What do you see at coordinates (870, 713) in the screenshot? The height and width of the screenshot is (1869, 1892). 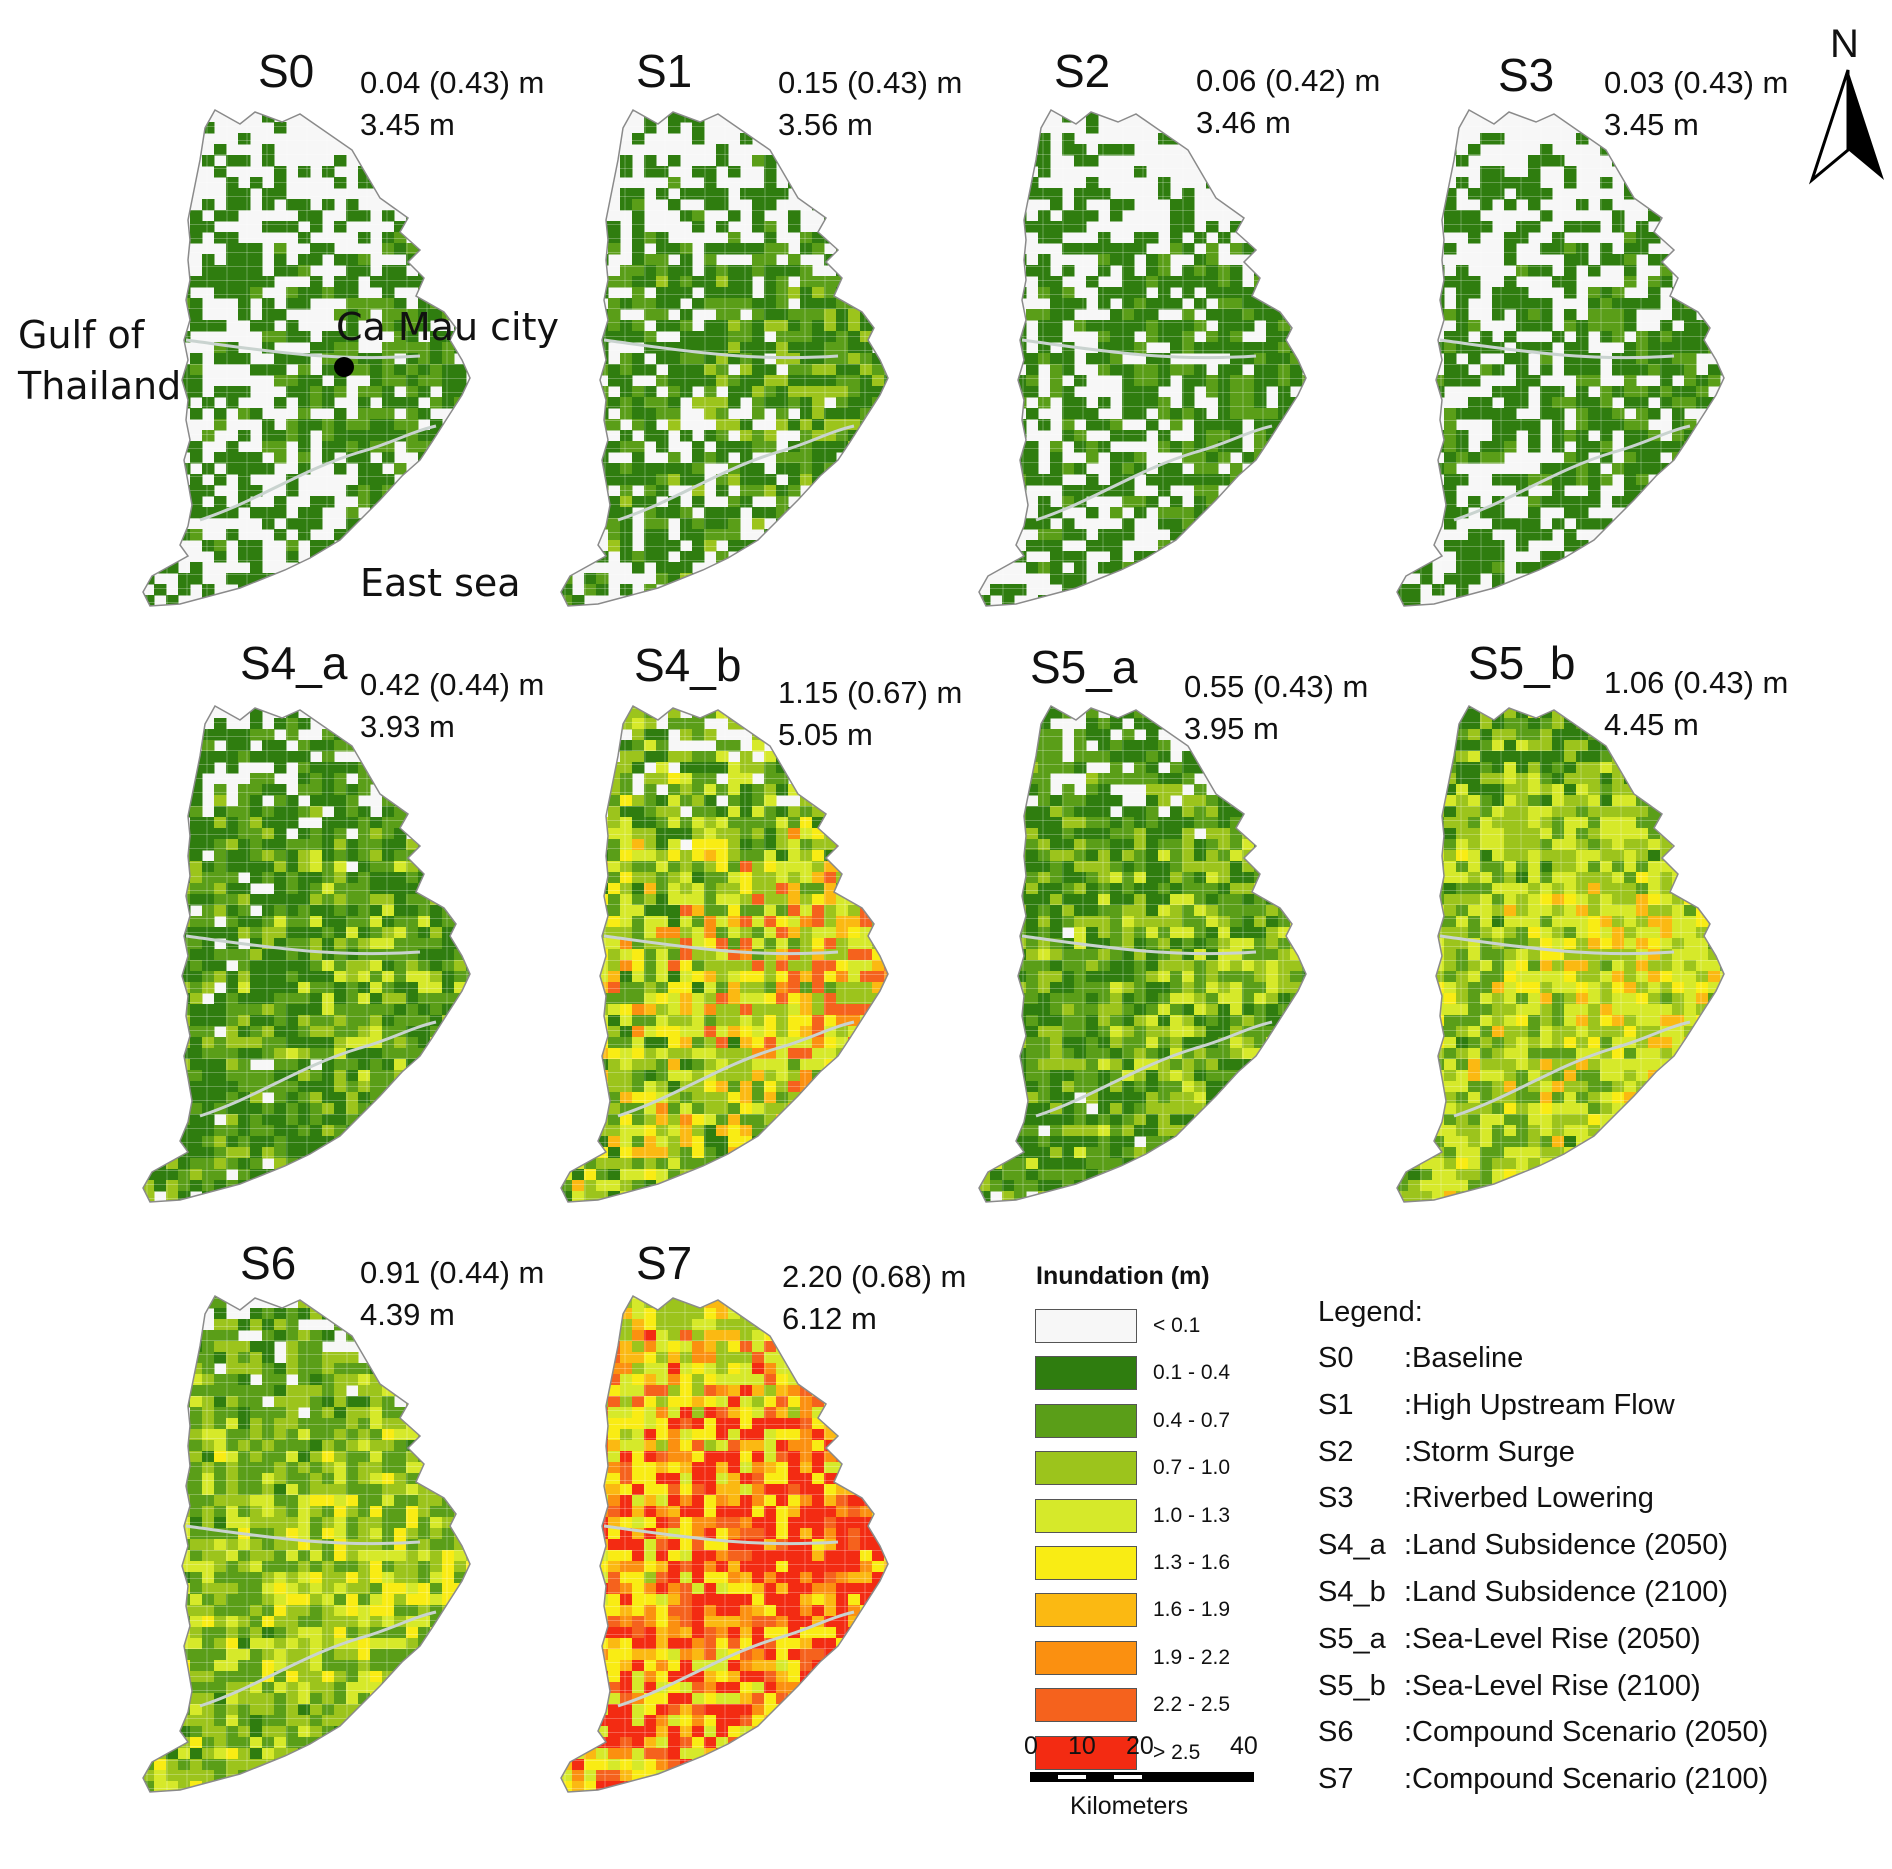 I see `panel-stats-s4b: 1.15 (0.67) m 5.05 m` at bounding box center [870, 713].